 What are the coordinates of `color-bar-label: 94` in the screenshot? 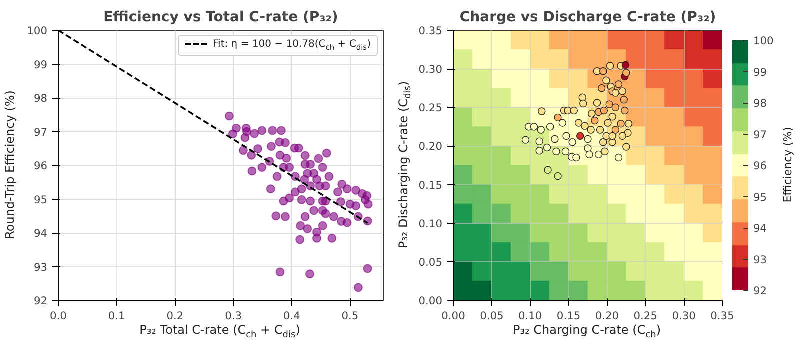 It's located at (761, 228).